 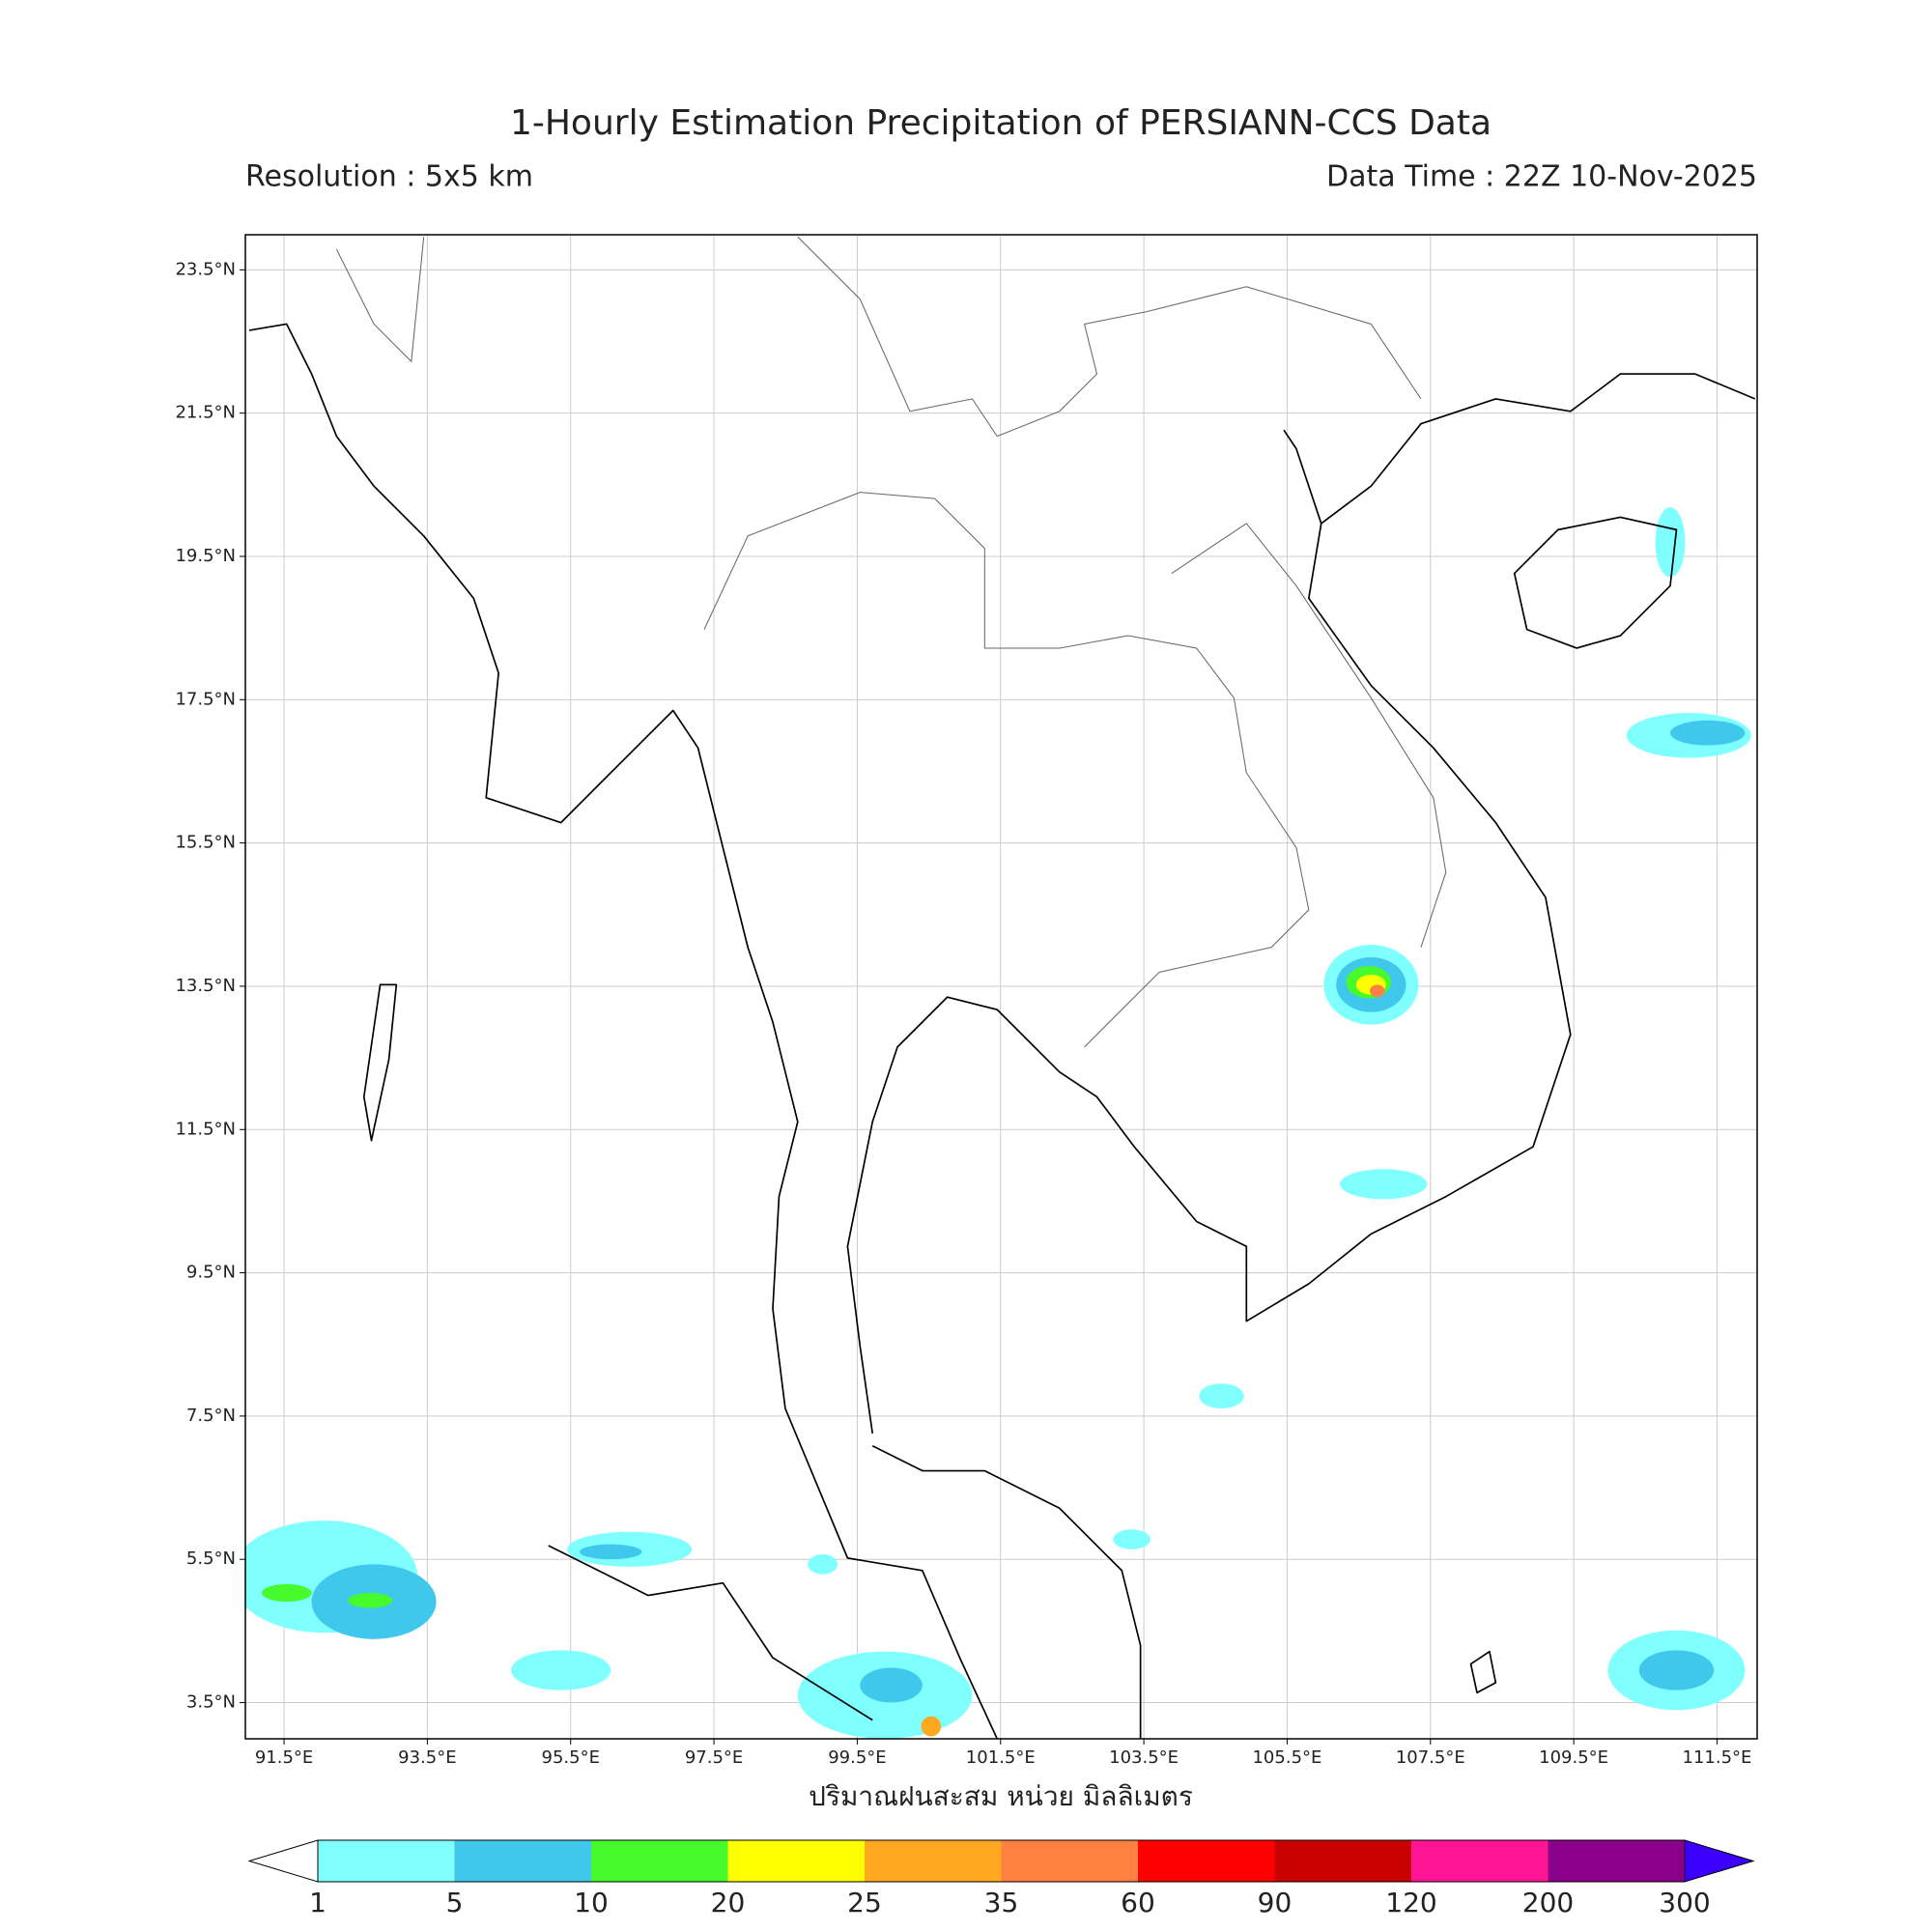 I want to click on x-tick-label: 93.5°E, so click(x=427, y=1757).